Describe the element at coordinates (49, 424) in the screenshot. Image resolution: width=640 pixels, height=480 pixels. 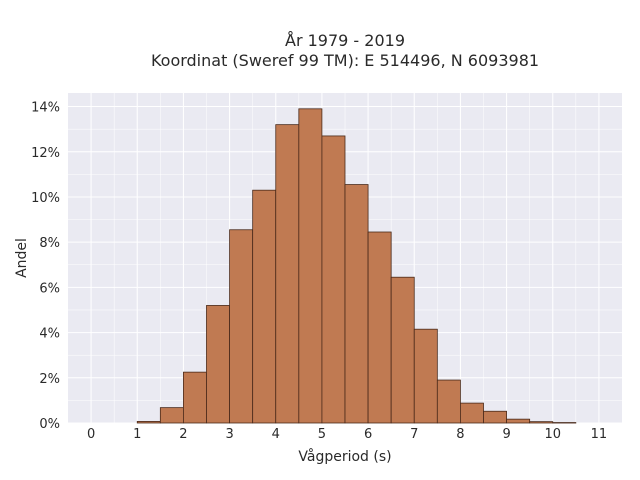
I see `y-tick-label: 0%` at that location.